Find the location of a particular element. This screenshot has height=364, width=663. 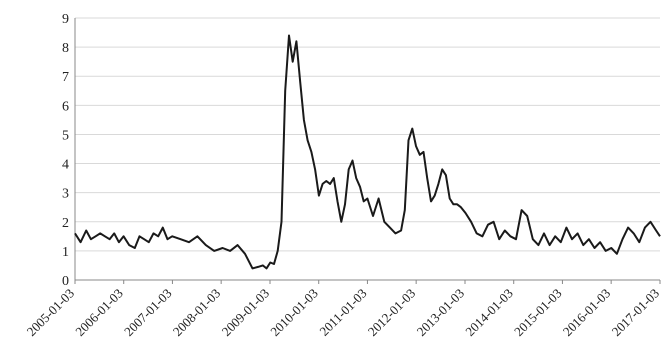

y-tick-label: 4 is located at coordinates (65, 165).